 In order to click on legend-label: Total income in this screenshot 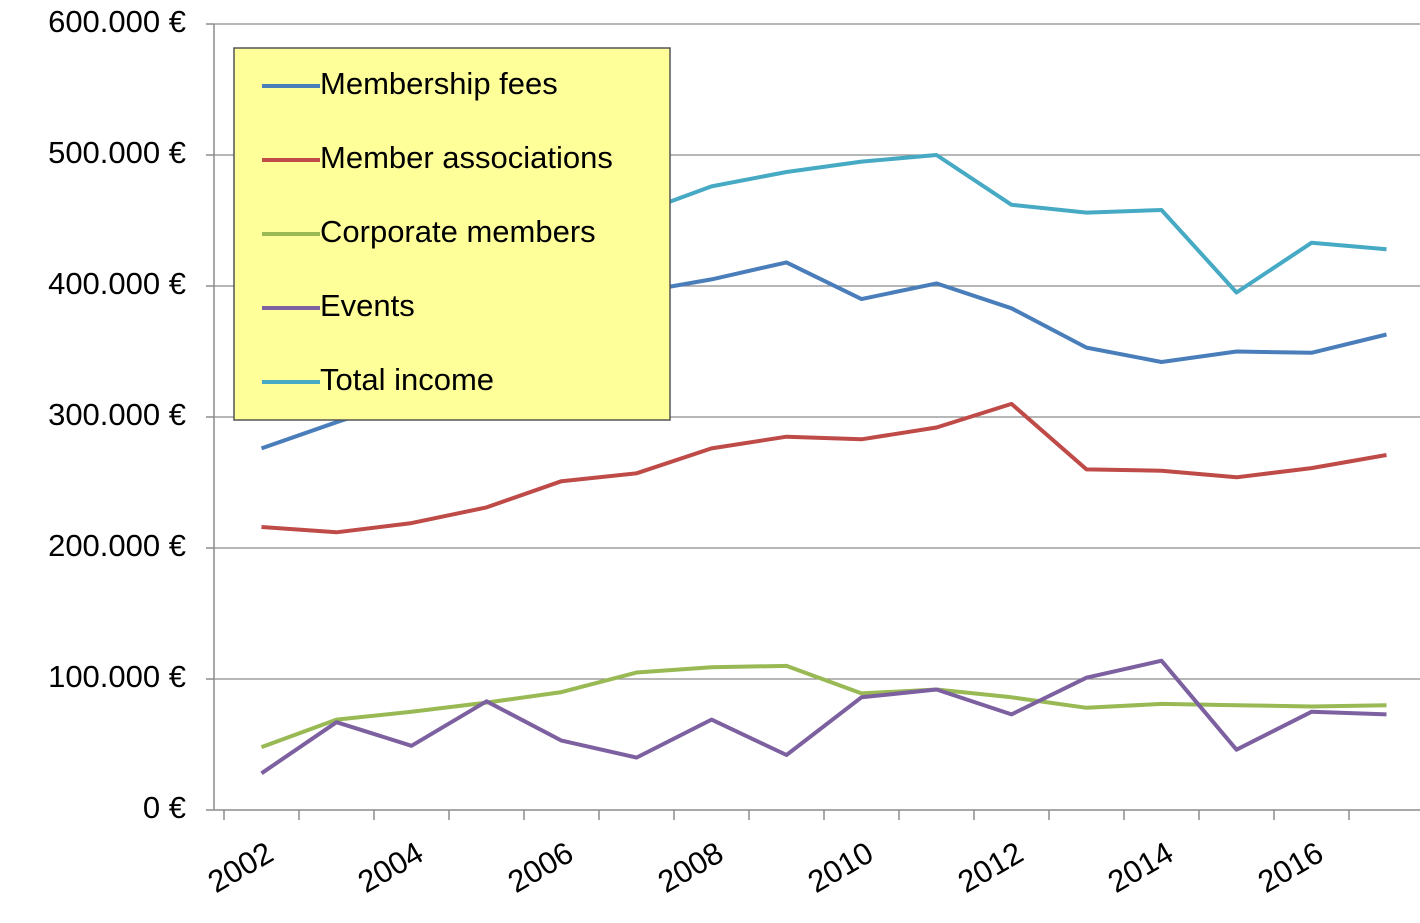, I will do `click(407, 379)`.